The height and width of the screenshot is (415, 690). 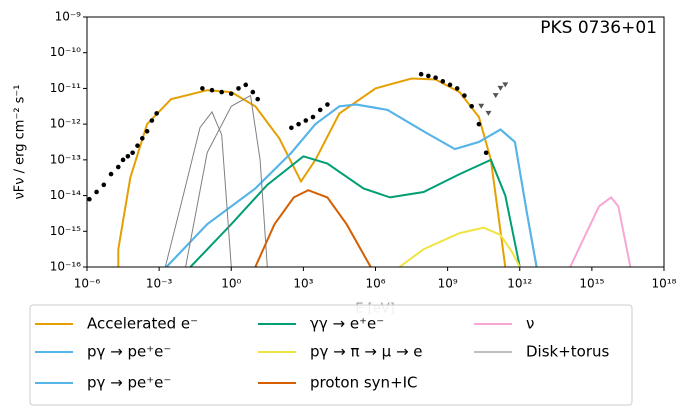 I want to click on legend-label: Accelerated e⁻, so click(x=142, y=324).